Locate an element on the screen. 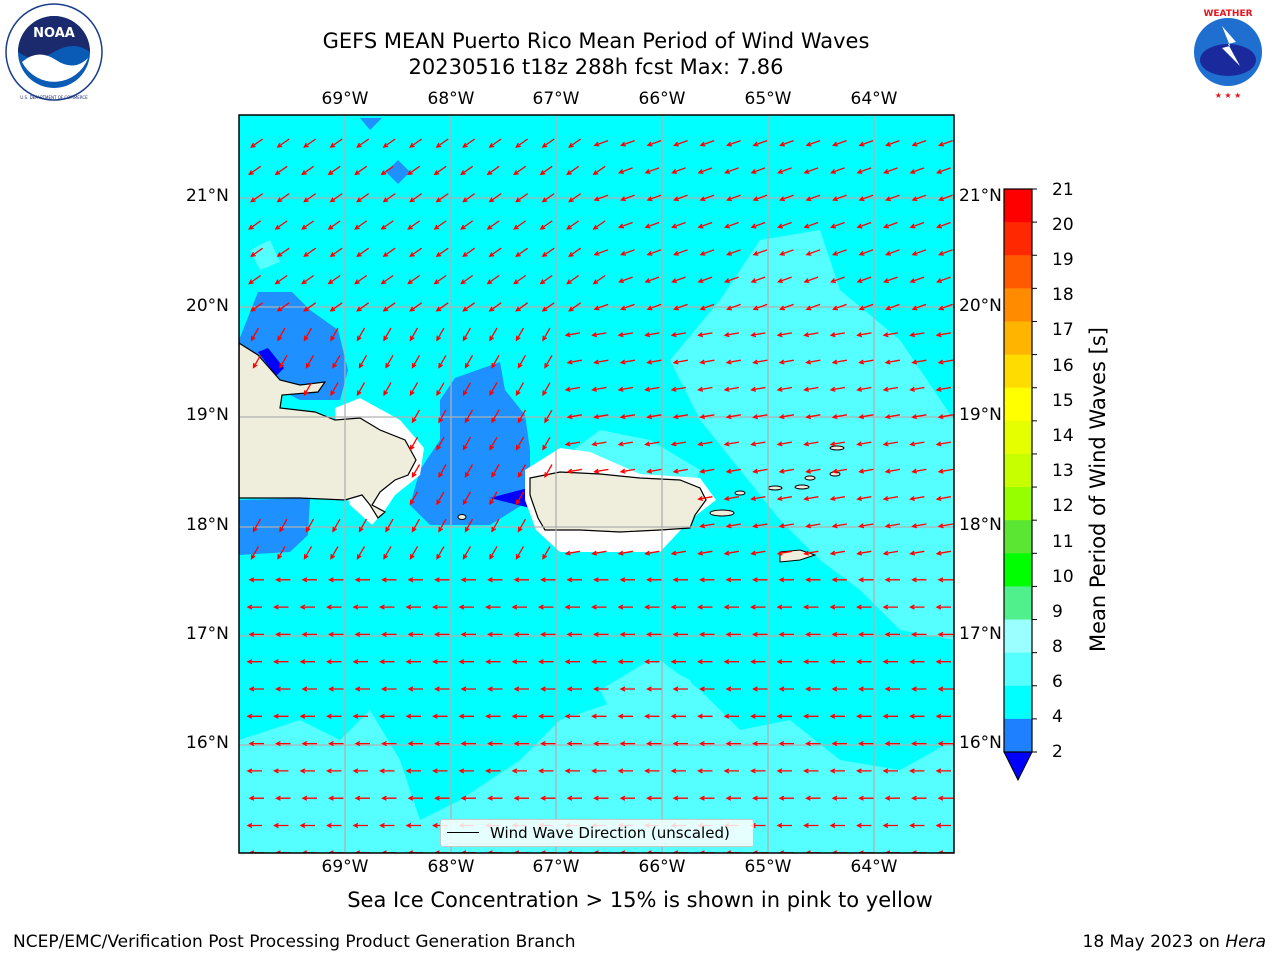 The height and width of the screenshot is (960, 1280). lat-label-left: 18°N is located at coordinates (207, 525).